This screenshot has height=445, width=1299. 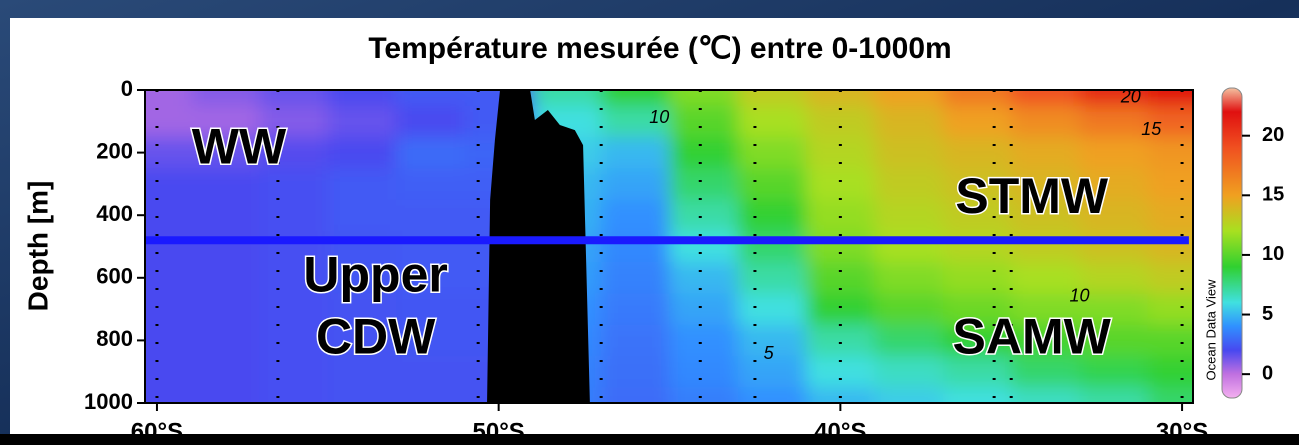 What do you see at coordinates (1232, 243) in the screenshot?
I see `colorbar` at bounding box center [1232, 243].